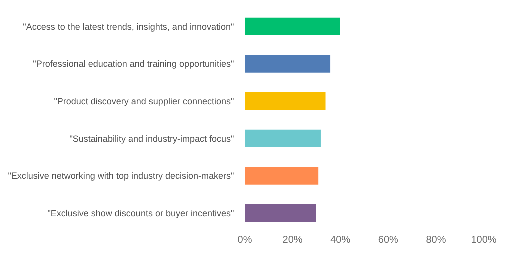 Image resolution: width=512 pixels, height=260 pixels. I want to click on x-tick-label: 100%, so click(484, 240).